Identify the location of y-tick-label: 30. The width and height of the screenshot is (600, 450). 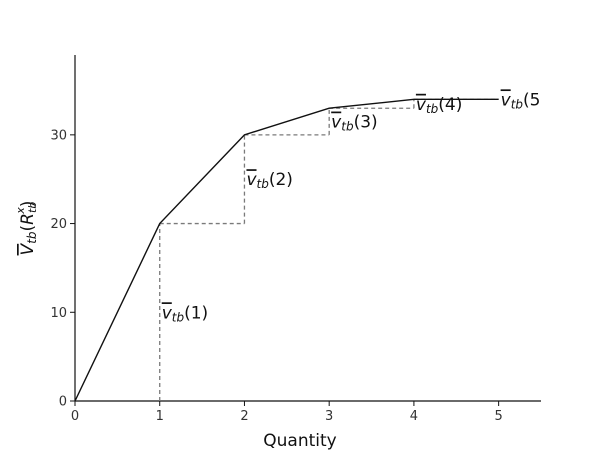
(58, 135).